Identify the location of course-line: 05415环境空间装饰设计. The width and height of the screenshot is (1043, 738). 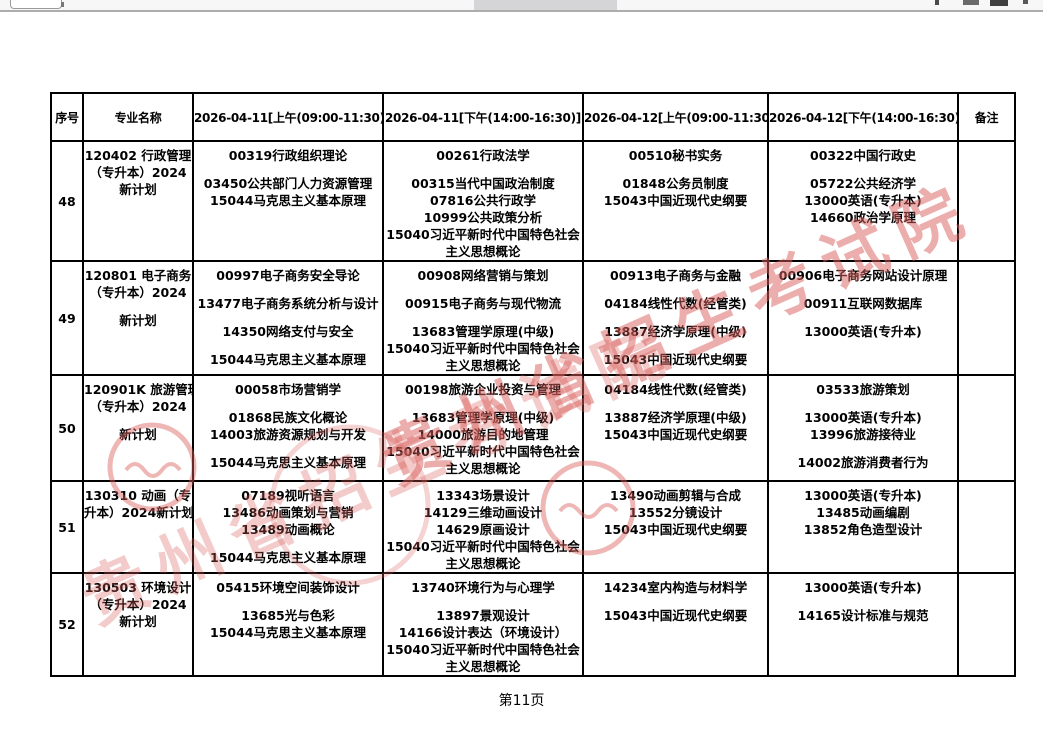
(288, 587).